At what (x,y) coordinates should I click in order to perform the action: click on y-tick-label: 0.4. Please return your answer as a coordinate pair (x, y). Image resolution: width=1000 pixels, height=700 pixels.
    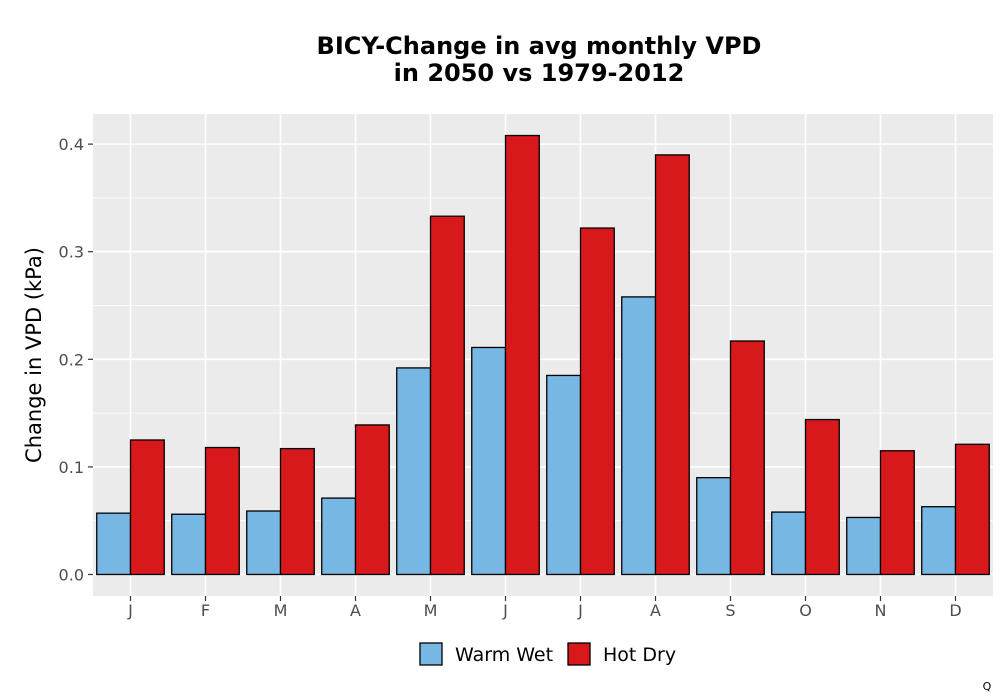
    Looking at the image, I should click on (71, 144).